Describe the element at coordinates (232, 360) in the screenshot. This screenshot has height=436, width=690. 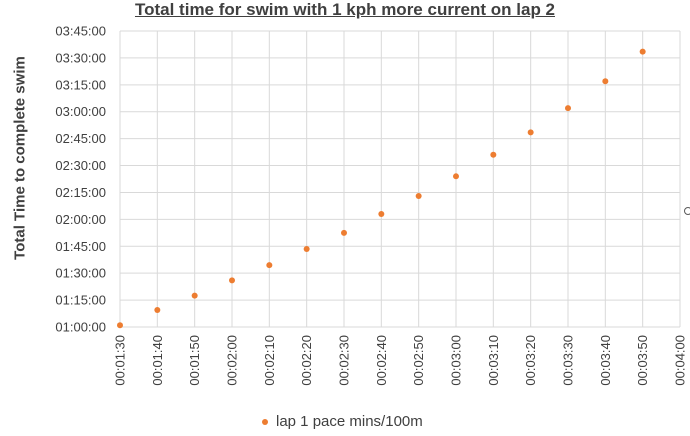
I see `x-tick-label: 00:02:00` at that location.